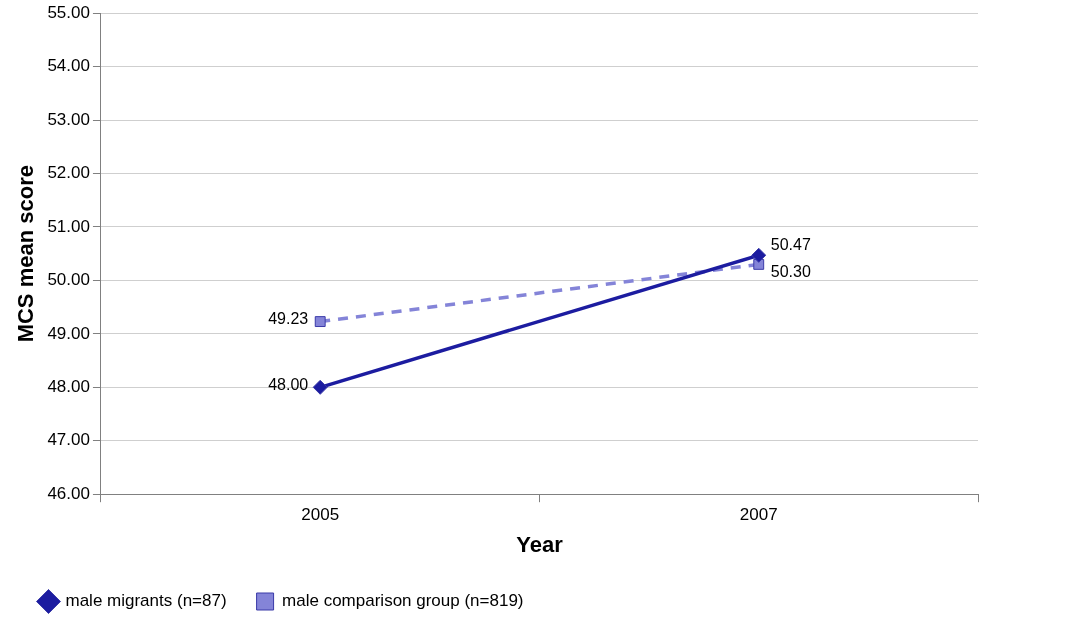  I want to click on y-tick-label: 46.00, so click(68, 493).